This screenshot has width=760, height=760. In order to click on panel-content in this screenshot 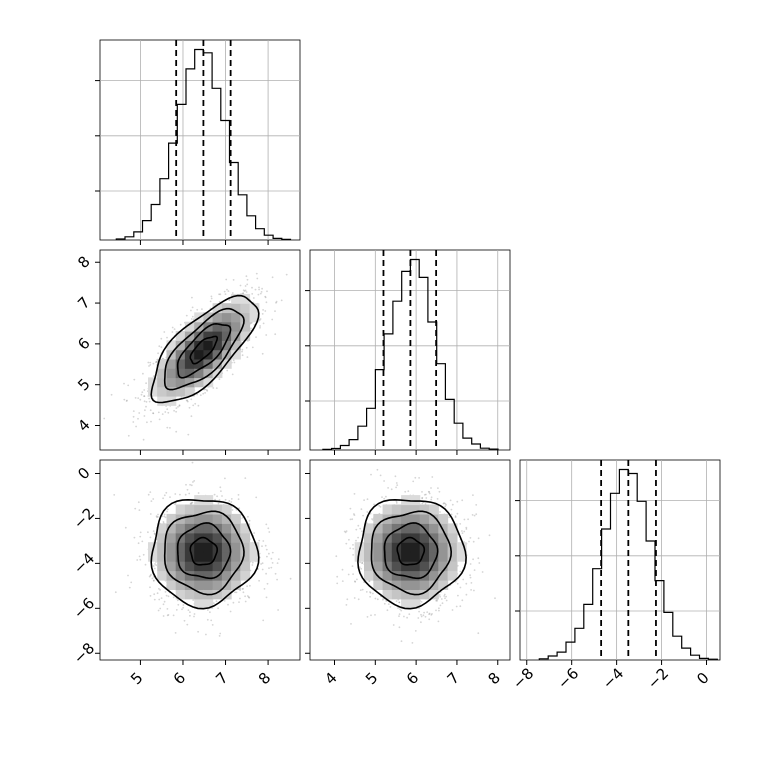, I will do `click(202, 549)`.